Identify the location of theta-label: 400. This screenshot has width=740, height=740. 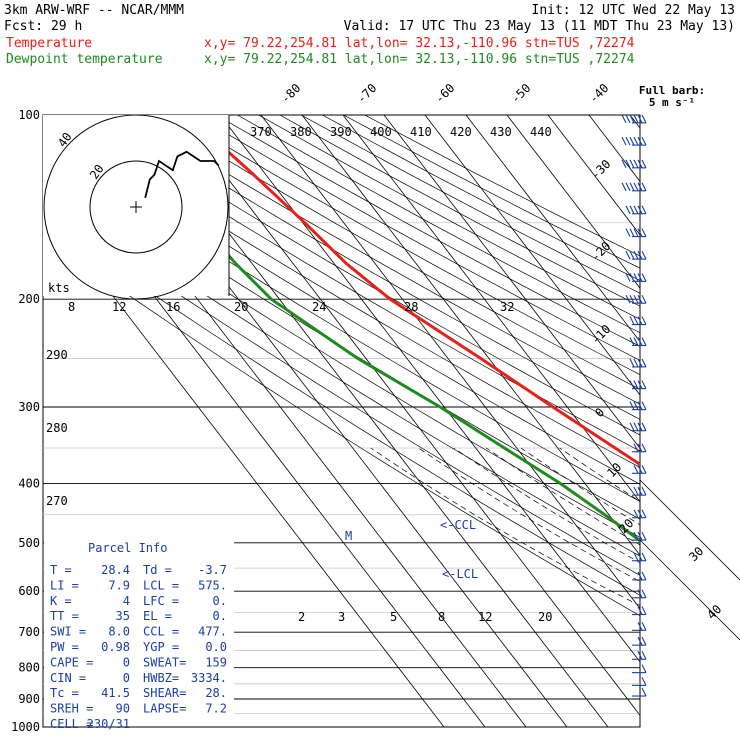
(381, 132).